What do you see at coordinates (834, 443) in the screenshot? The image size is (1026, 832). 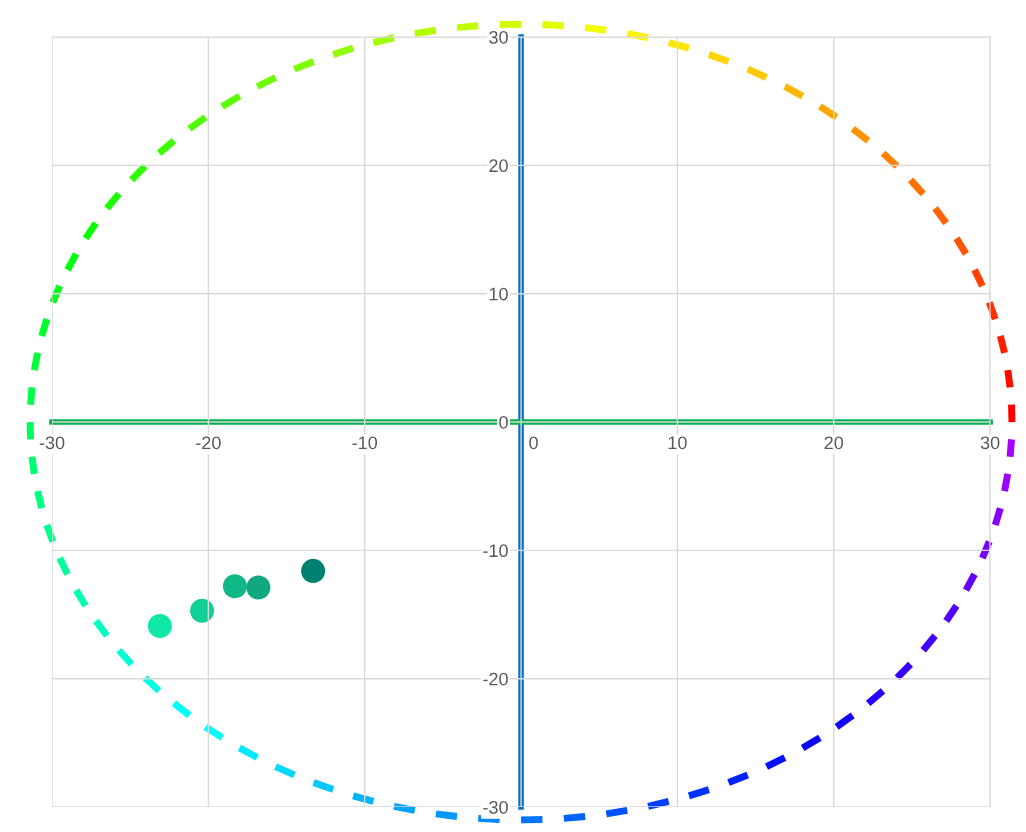 I see `x-tick-label: 20` at bounding box center [834, 443].